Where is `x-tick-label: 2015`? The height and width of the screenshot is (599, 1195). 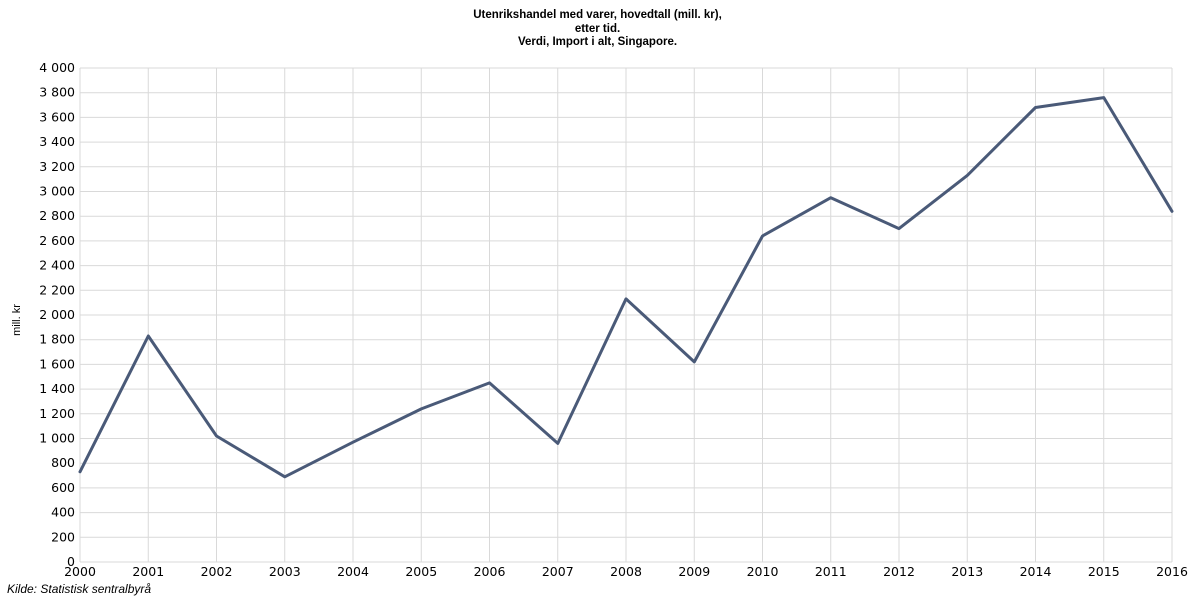
x-tick-label: 2015 is located at coordinates (1104, 571).